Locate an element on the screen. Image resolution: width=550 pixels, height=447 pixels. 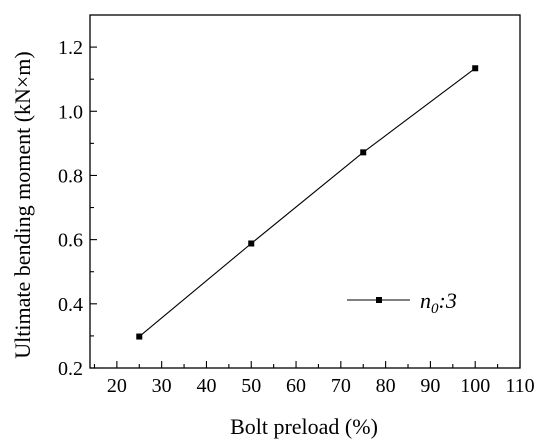
x-tick-label: 80 is located at coordinates (386, 386).